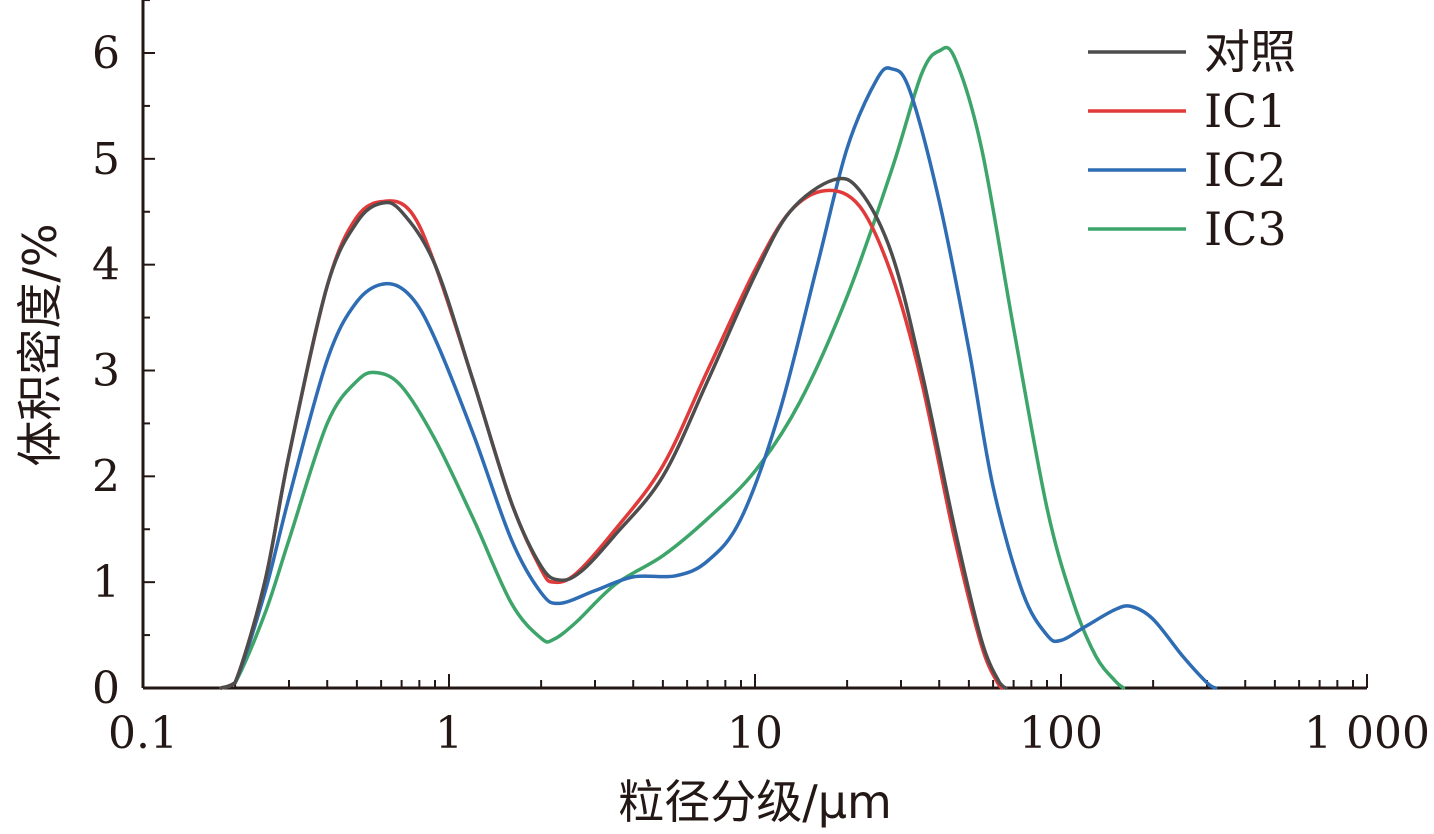 Image resolution: width=1434 pixels, height=834 pixels. What do you see at coordinates (449, 733) in the screenshot?
I see `x-tick-label: 1` at bounding box center [449, 733].